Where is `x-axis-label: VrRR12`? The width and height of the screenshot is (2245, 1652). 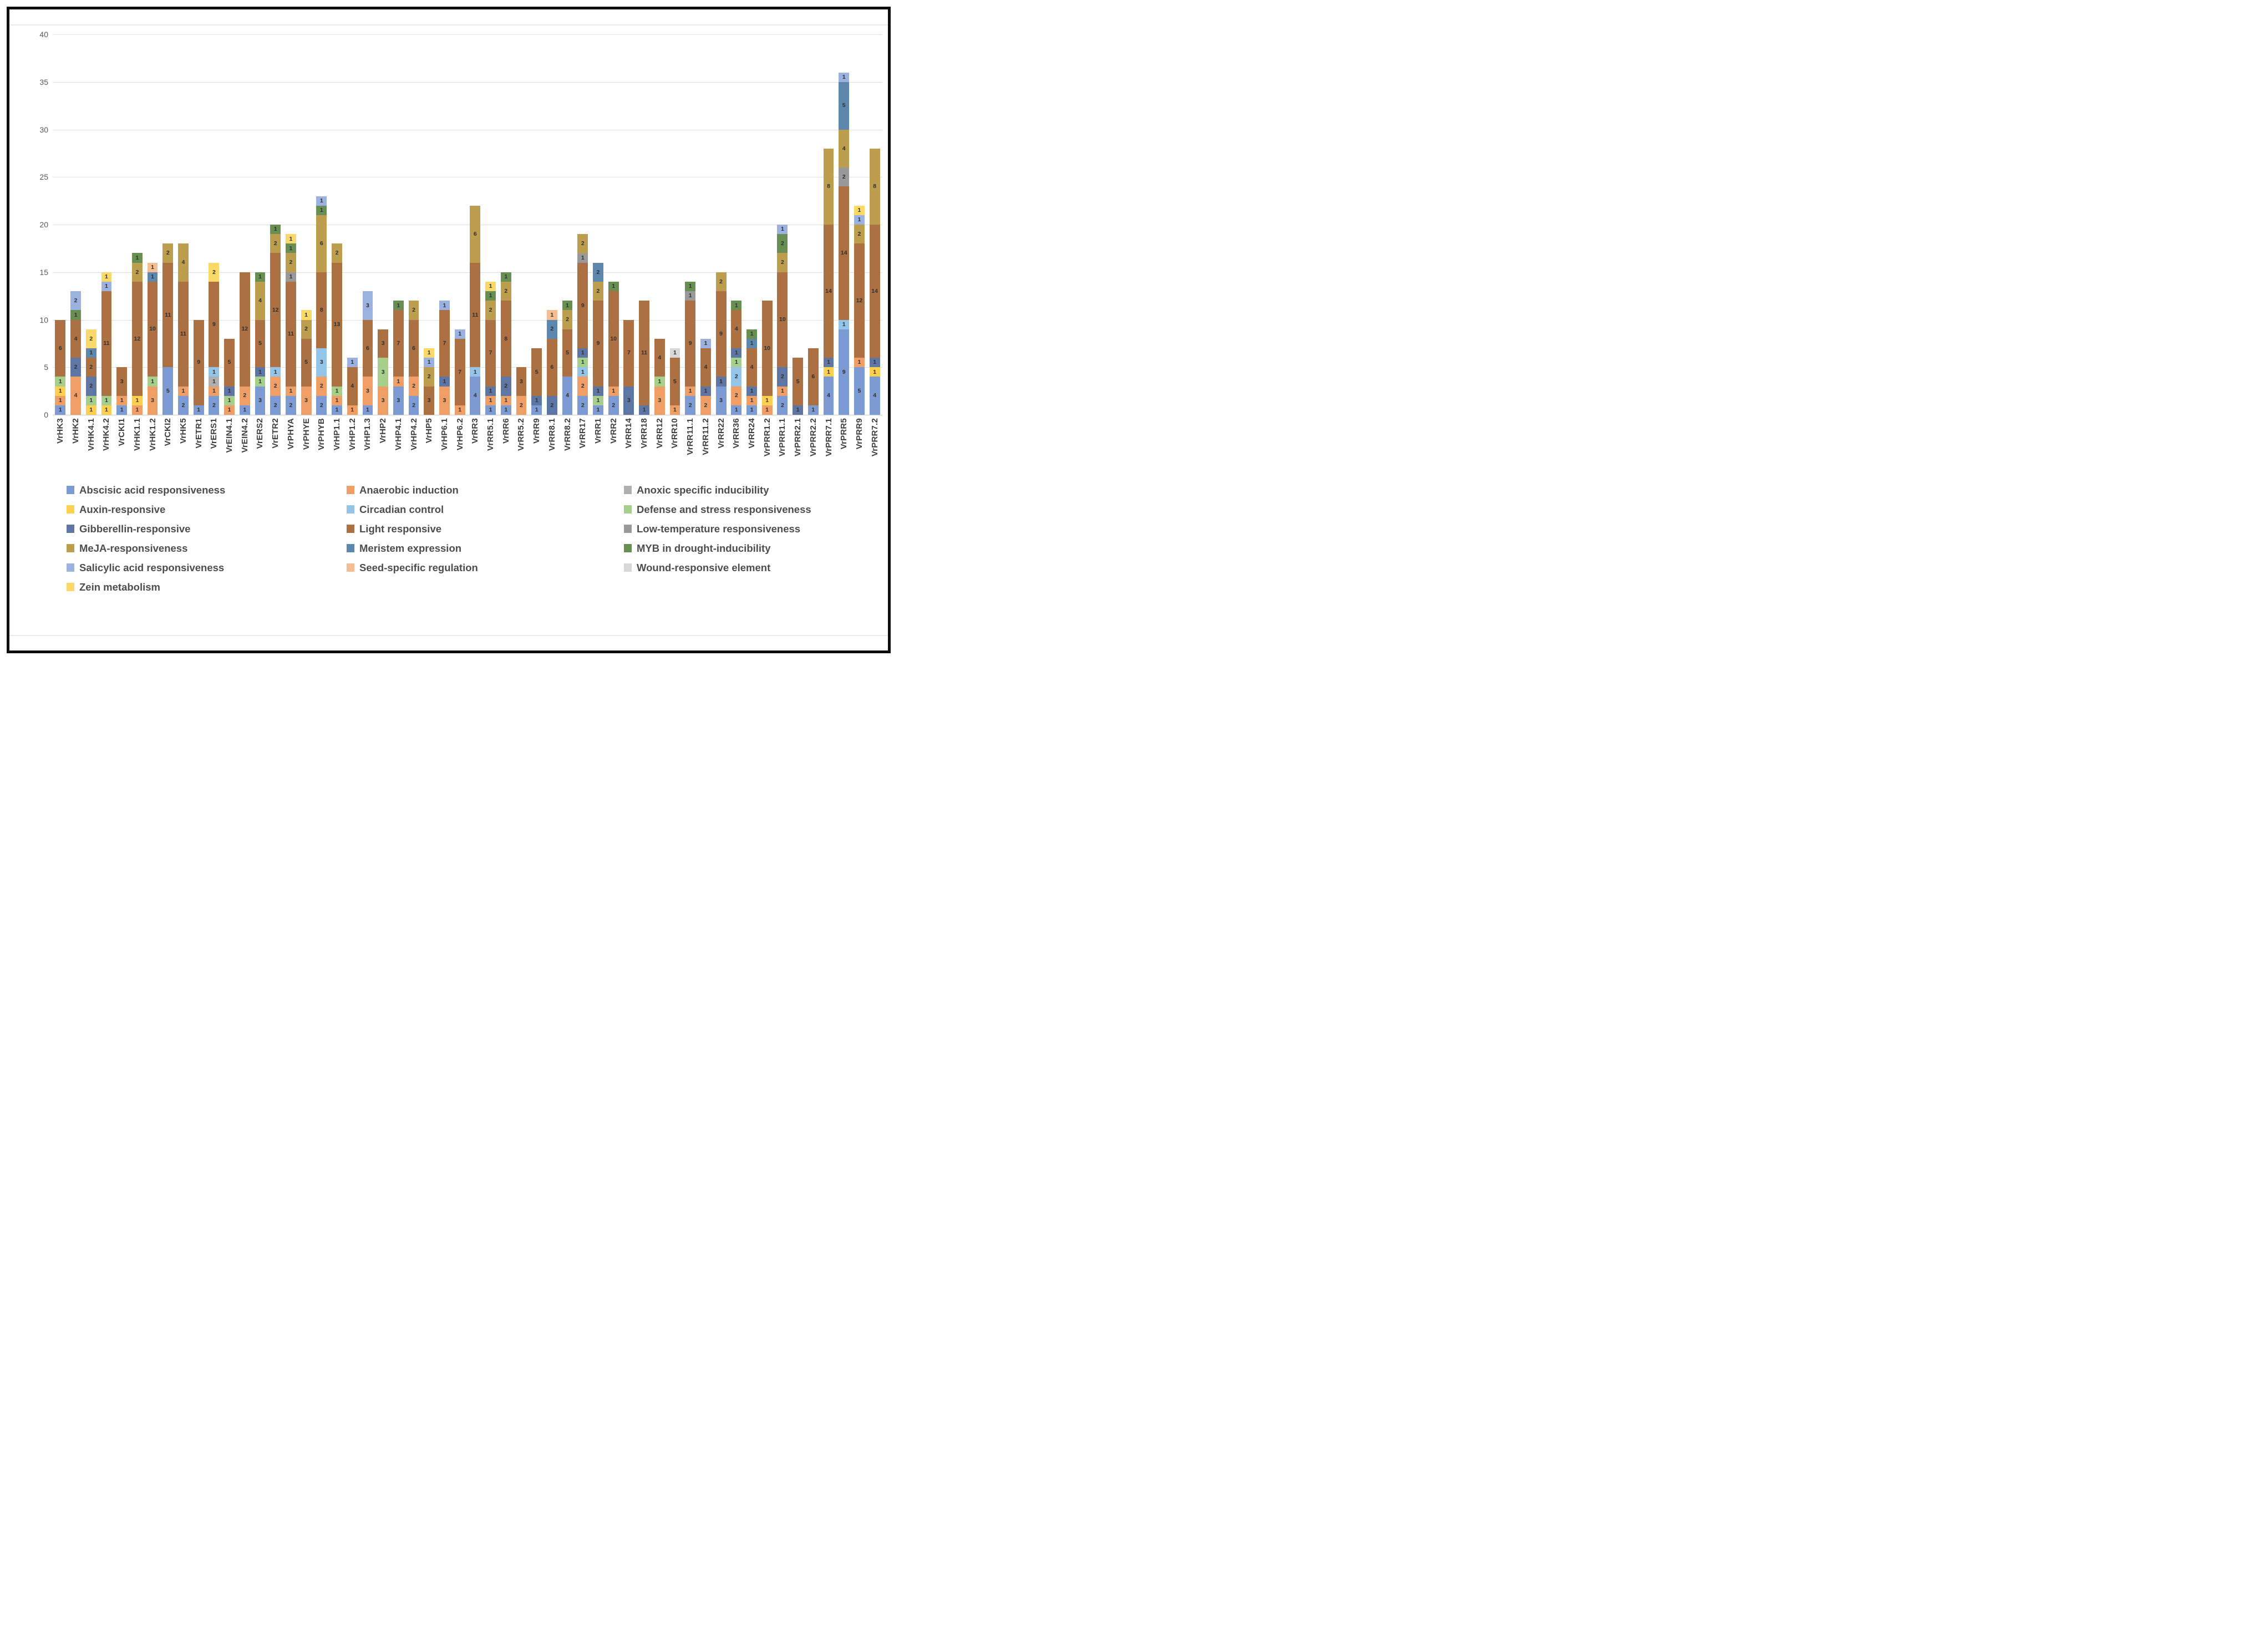
x-axis-label: VrRR12 is located at coordinates (659, 433).